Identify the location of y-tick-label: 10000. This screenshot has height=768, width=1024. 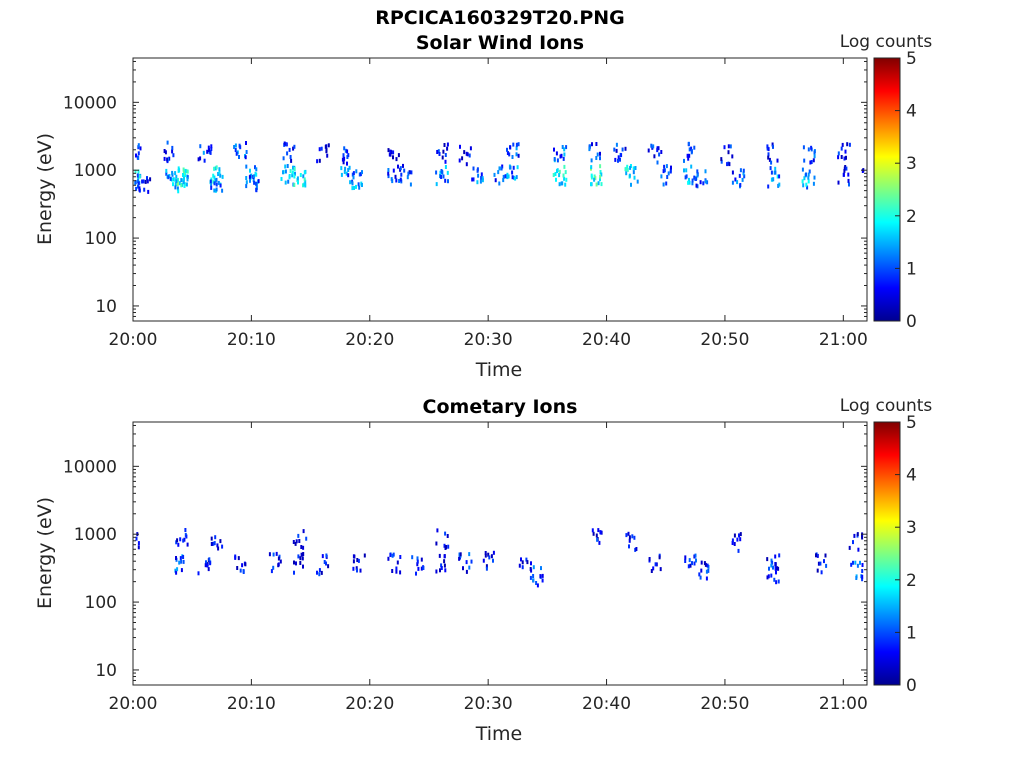
(90, 103).